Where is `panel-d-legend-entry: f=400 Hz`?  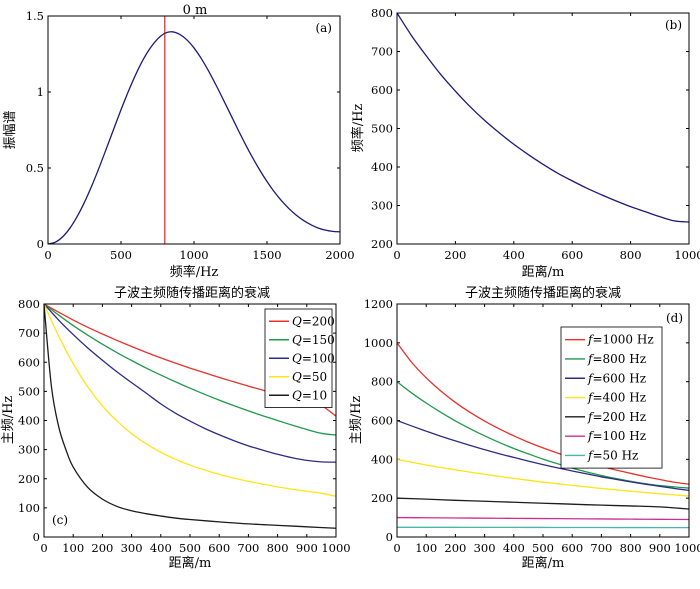
panel-d-legend-entry: f=400 Hz is located at coordinates (616, 398).